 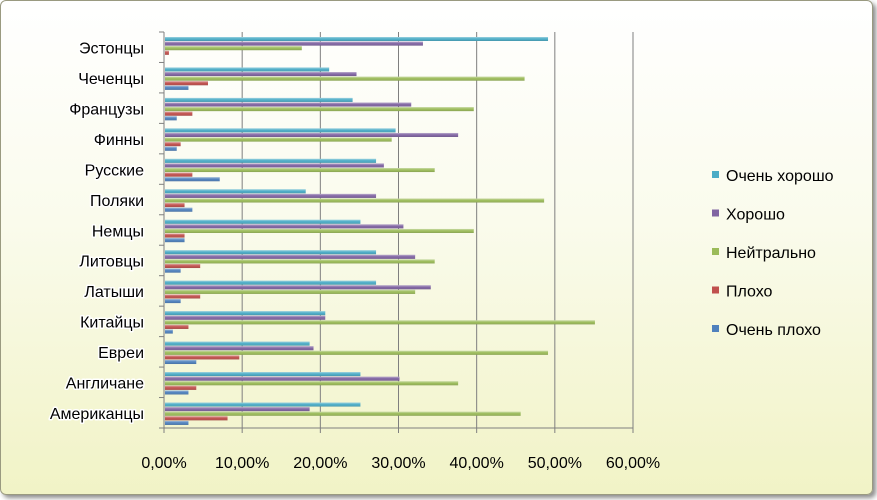 I want to click on category-label: Русские, so click(x=114, y=170).